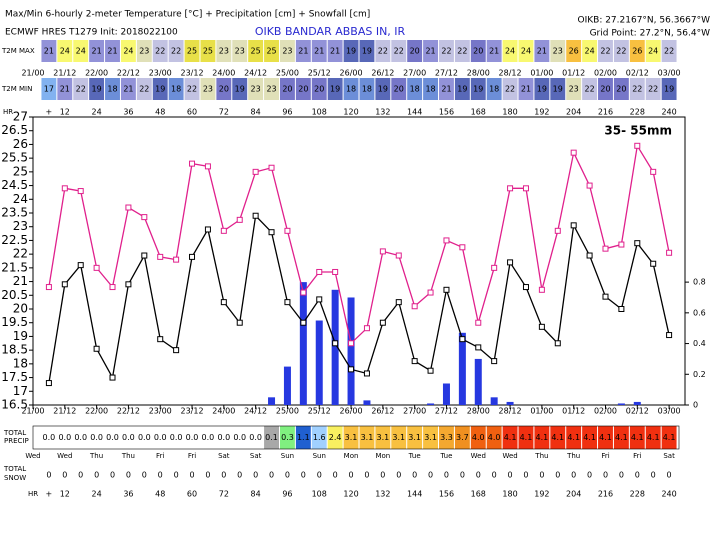 The height and width of the screenshot is (538, 717). I want to click on x-tick-label: 01/12, so click(573, 73).